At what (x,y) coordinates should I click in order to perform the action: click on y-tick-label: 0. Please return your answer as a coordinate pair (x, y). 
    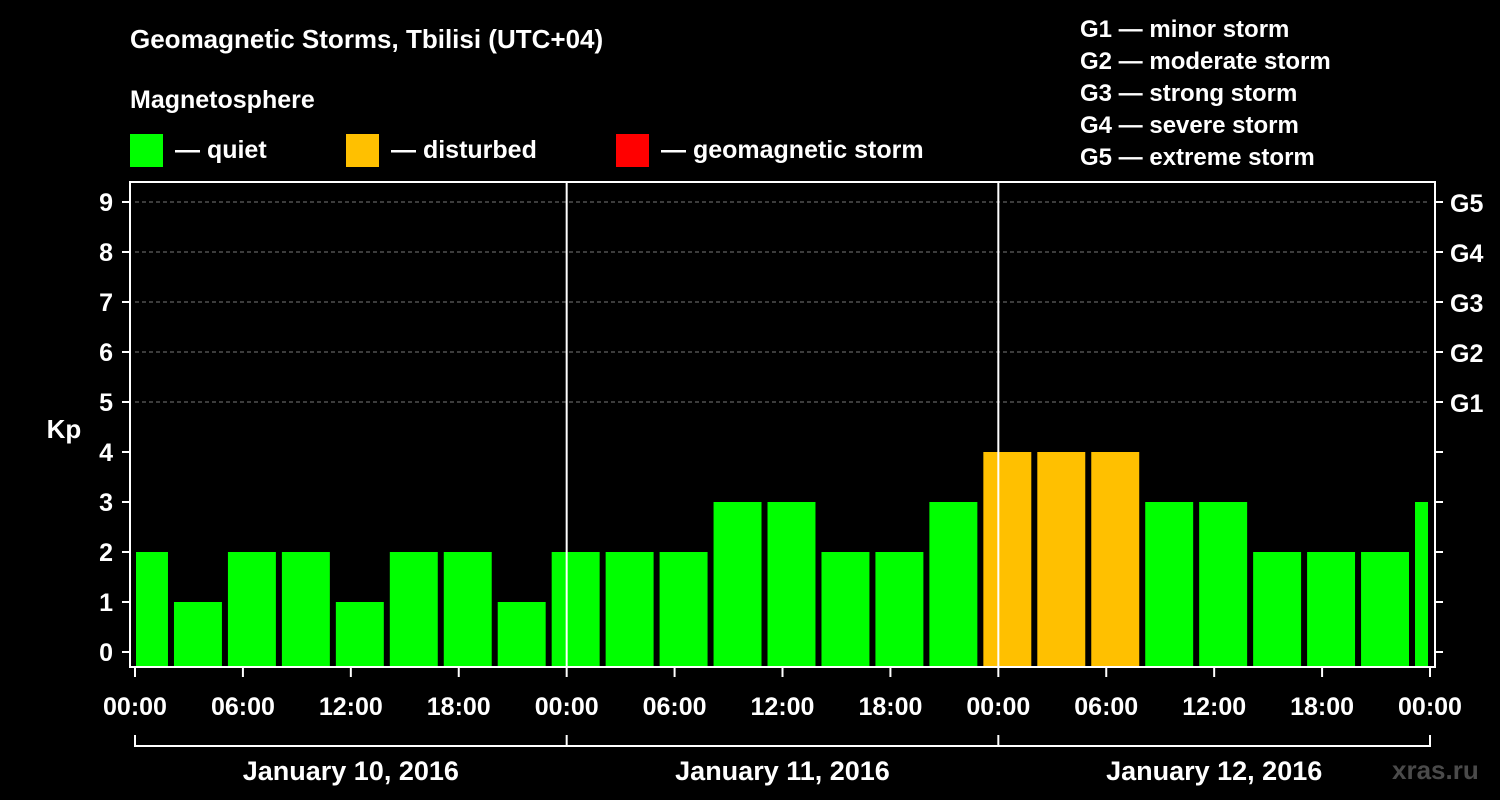
    Looking at the image, I should click on (106, 653).